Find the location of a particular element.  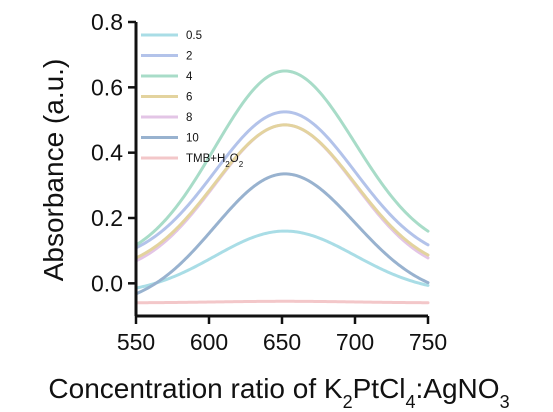

x-axis-label-main: Concentration ratio of K is located at coordinates (195, 388).